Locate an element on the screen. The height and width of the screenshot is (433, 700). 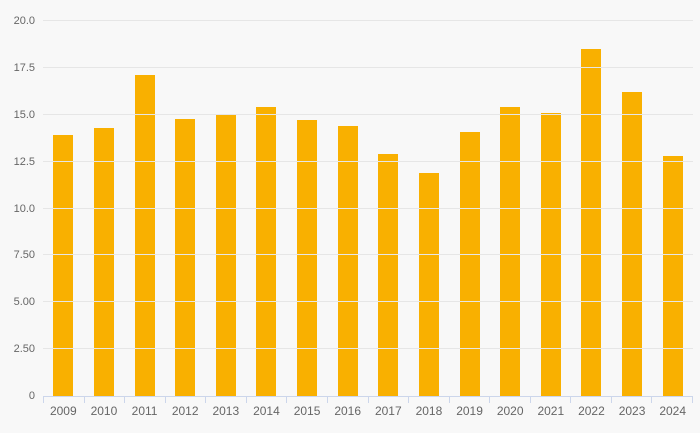
bar-slot-2024 is located at coordinates (672, 208).